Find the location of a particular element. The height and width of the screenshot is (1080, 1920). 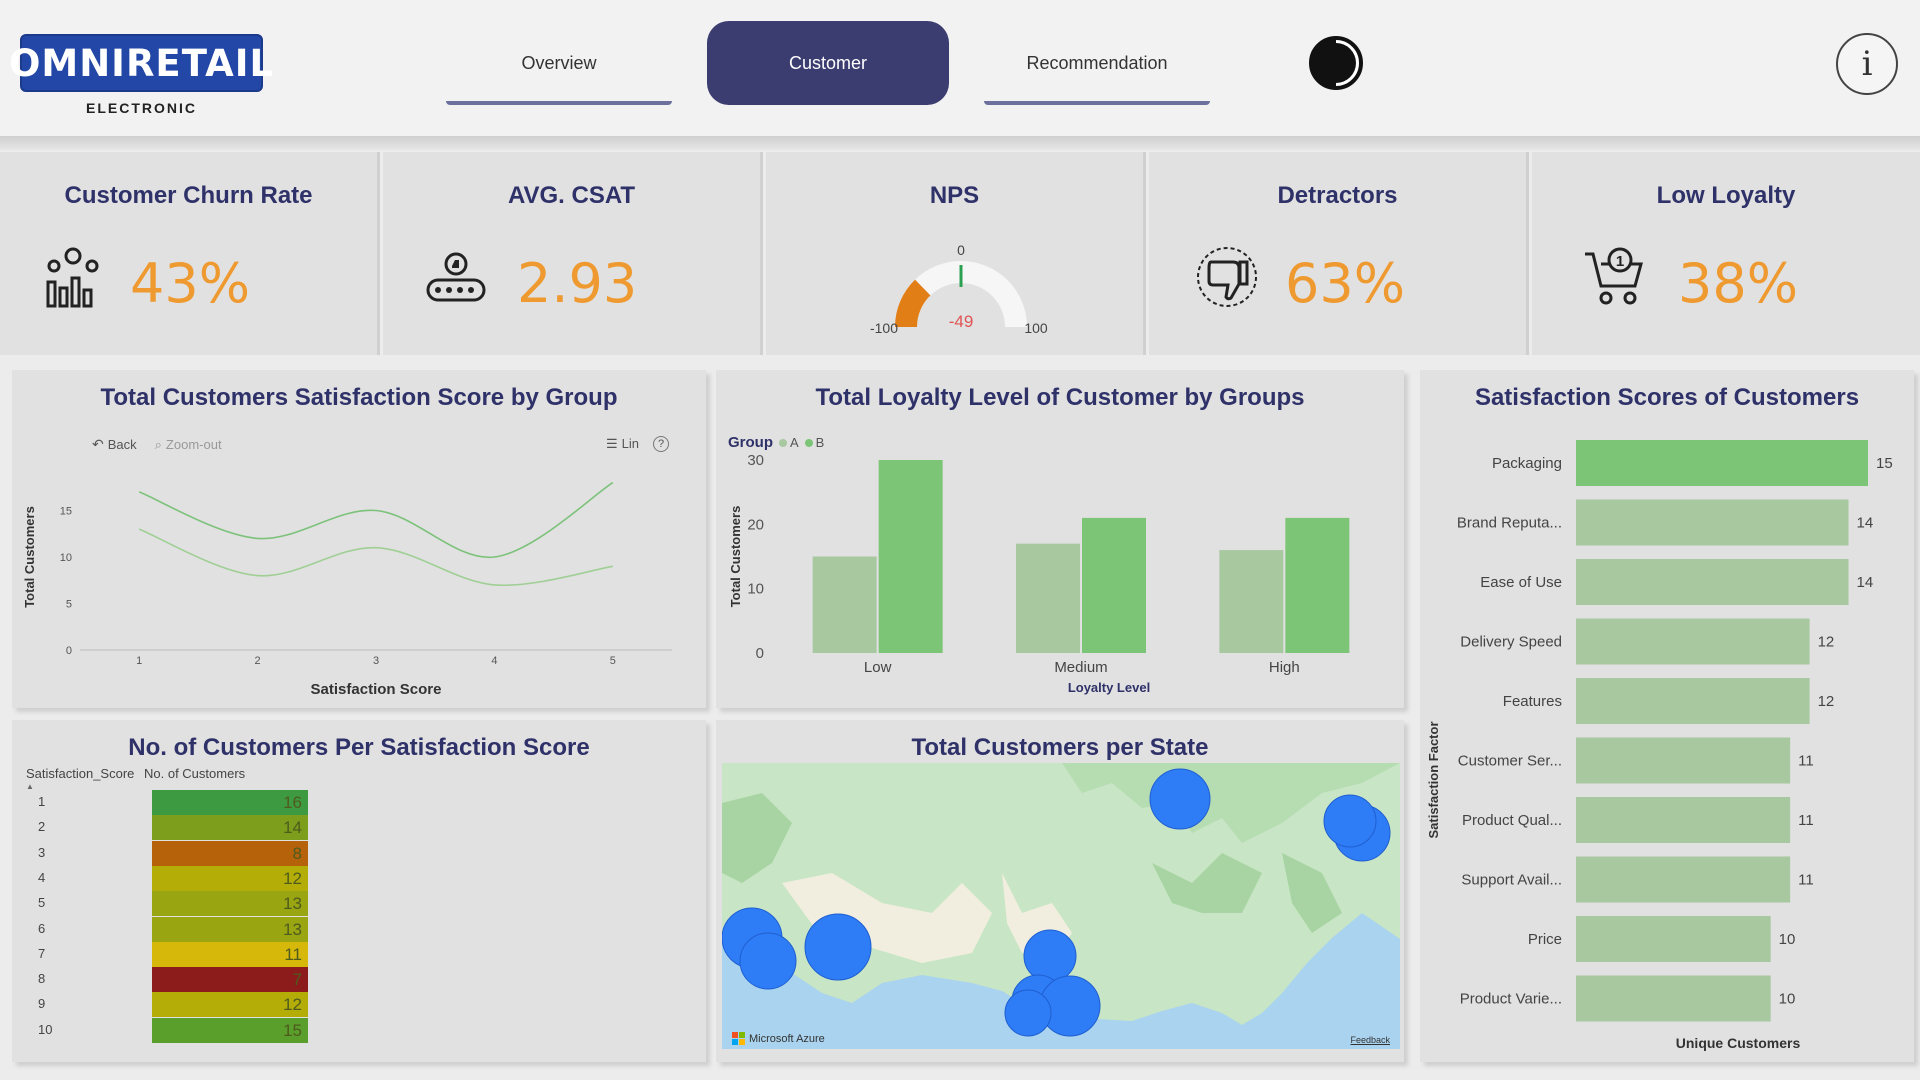

value-label-5: 11 is located at coordinates (1806, 761).